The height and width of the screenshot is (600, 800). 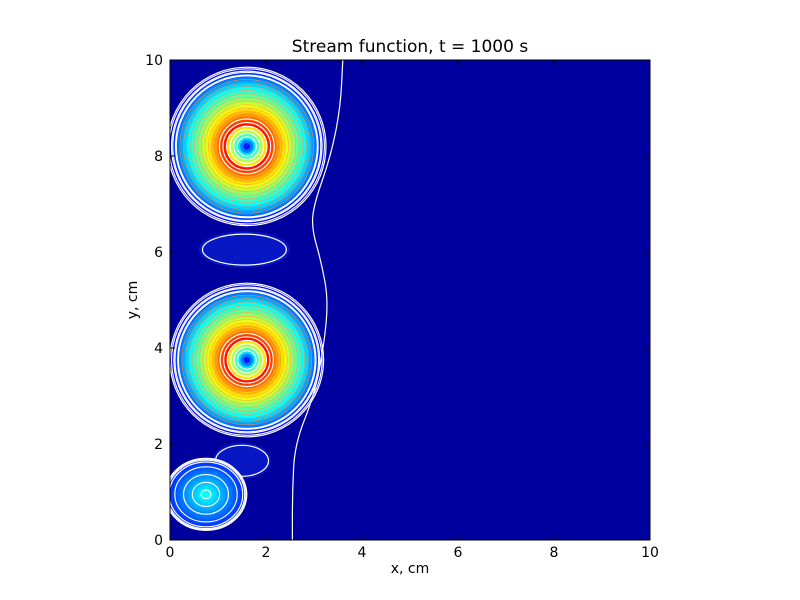 I want to click on vortex-upper, so click(x=248, y=146).